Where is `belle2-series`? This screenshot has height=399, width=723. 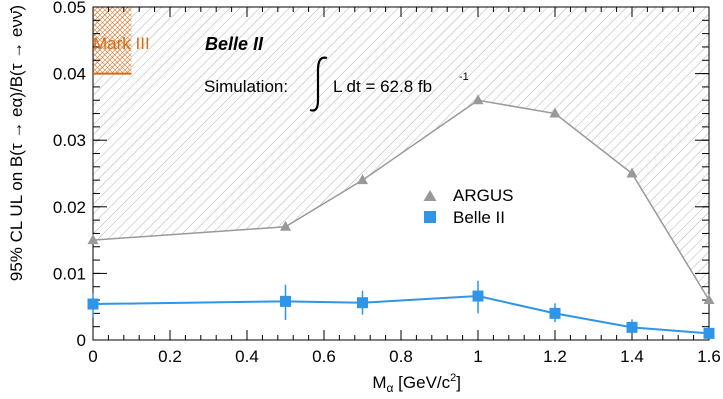
belle2-series is located at coordinates (401, 309).